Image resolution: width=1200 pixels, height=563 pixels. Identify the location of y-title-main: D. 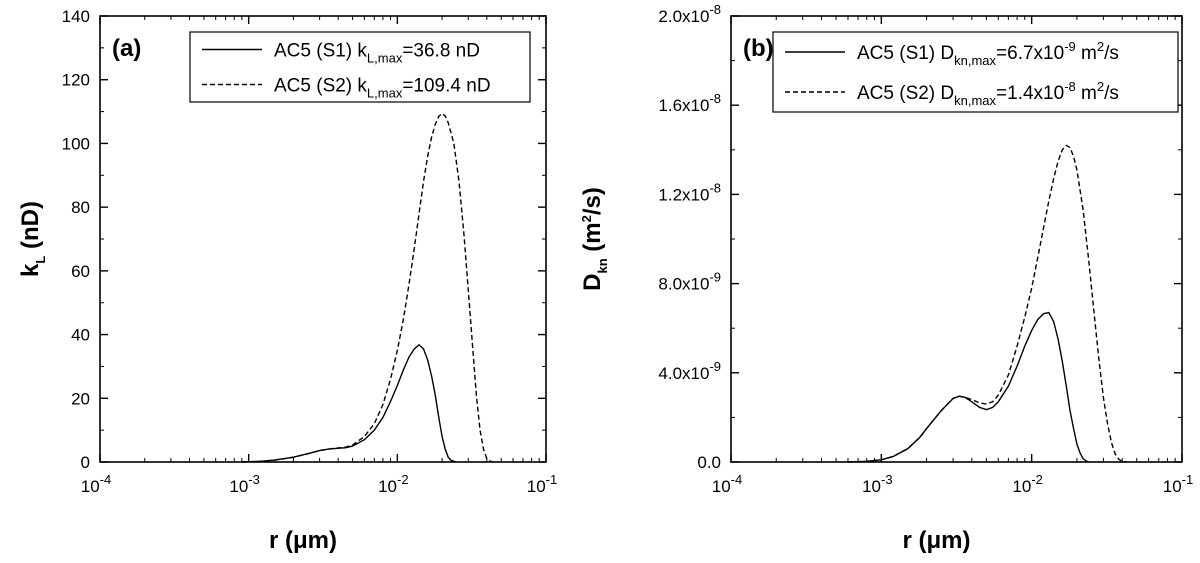
(592, 282).